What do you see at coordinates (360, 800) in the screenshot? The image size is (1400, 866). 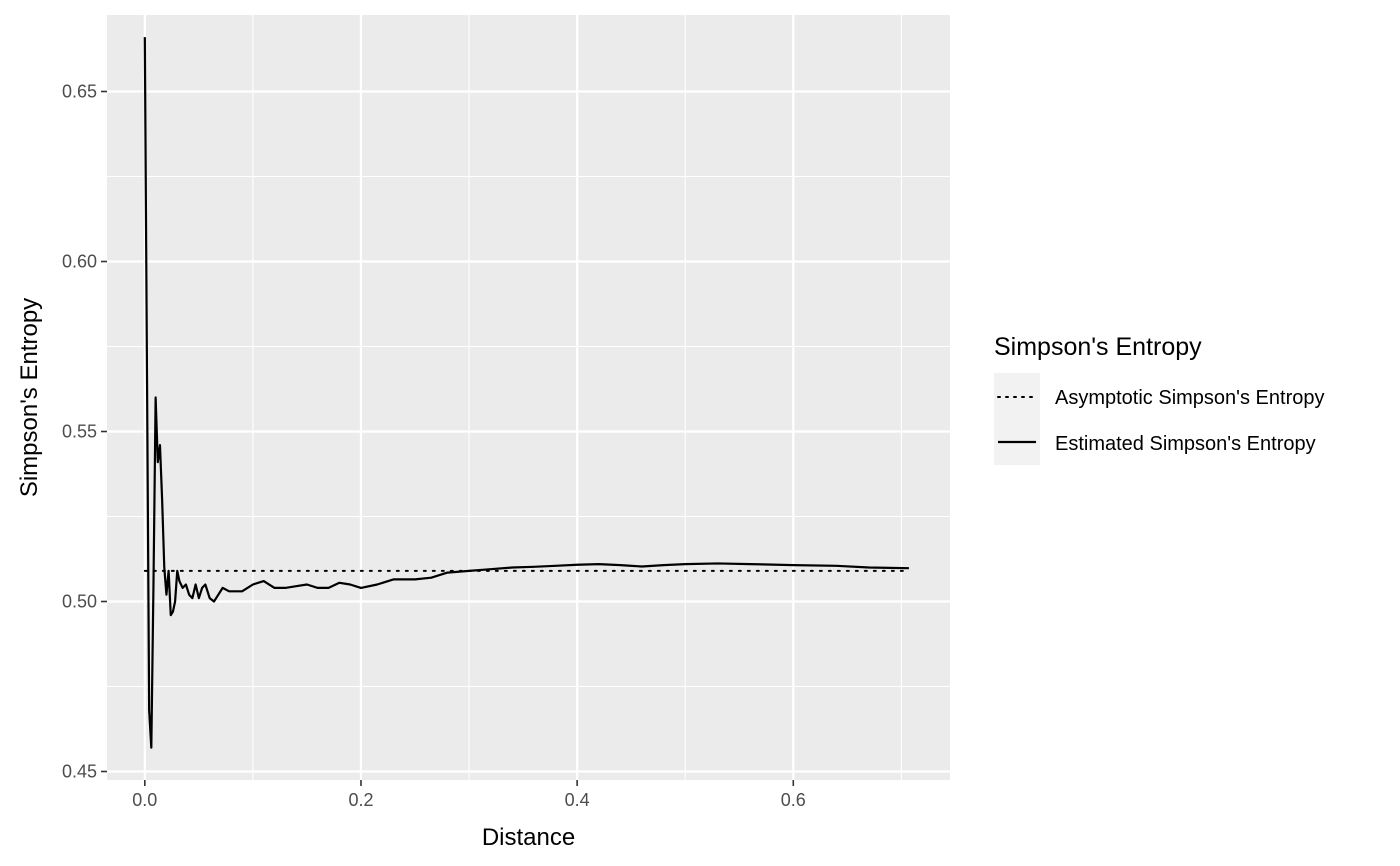 I see `x-tick-label: 0.2` at bounding box center [360, 800].